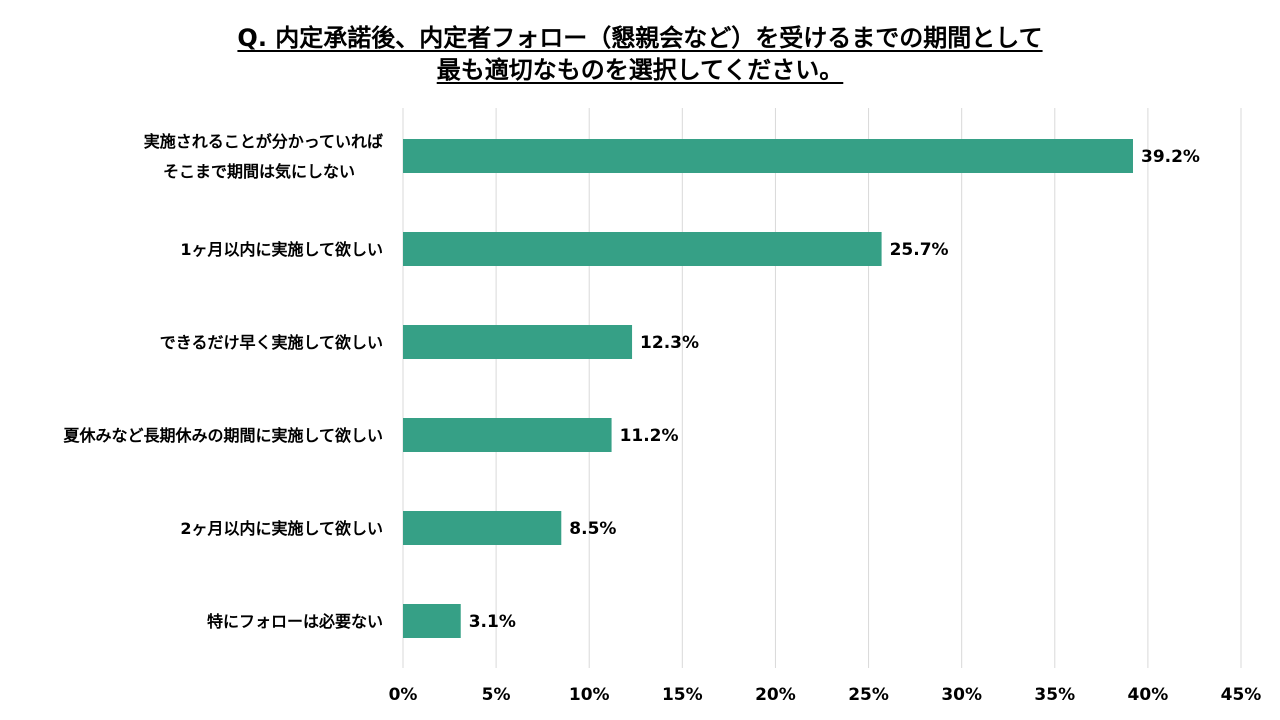 The width and height of the screenshot is (1280, 720). What do you see at coordinates (775, 695) in the screenshot?
I see `x-tick-label: 20%` at bounding box center [775, 695].